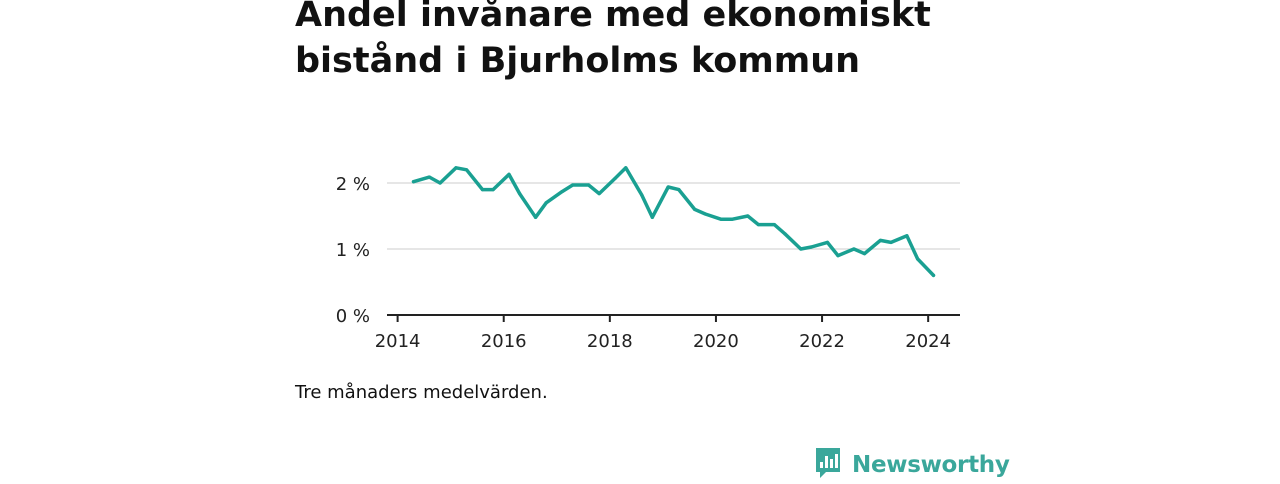  I want to click on x-tick-label: 2020, so click(716, 341).